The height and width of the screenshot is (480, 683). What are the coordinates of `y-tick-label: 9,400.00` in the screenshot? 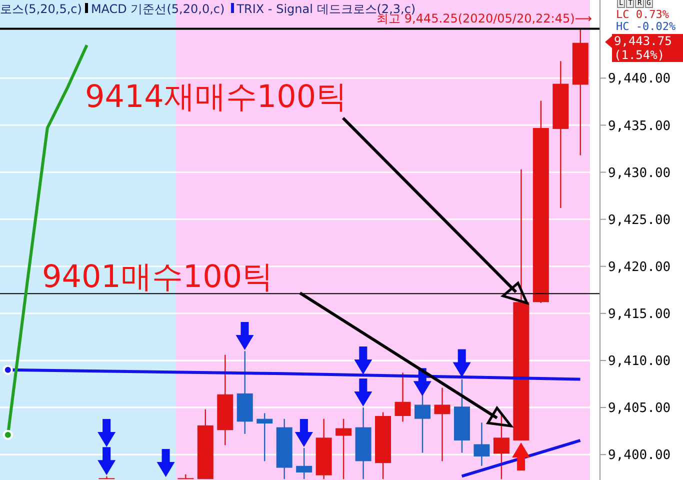 It's located at (639, 456).